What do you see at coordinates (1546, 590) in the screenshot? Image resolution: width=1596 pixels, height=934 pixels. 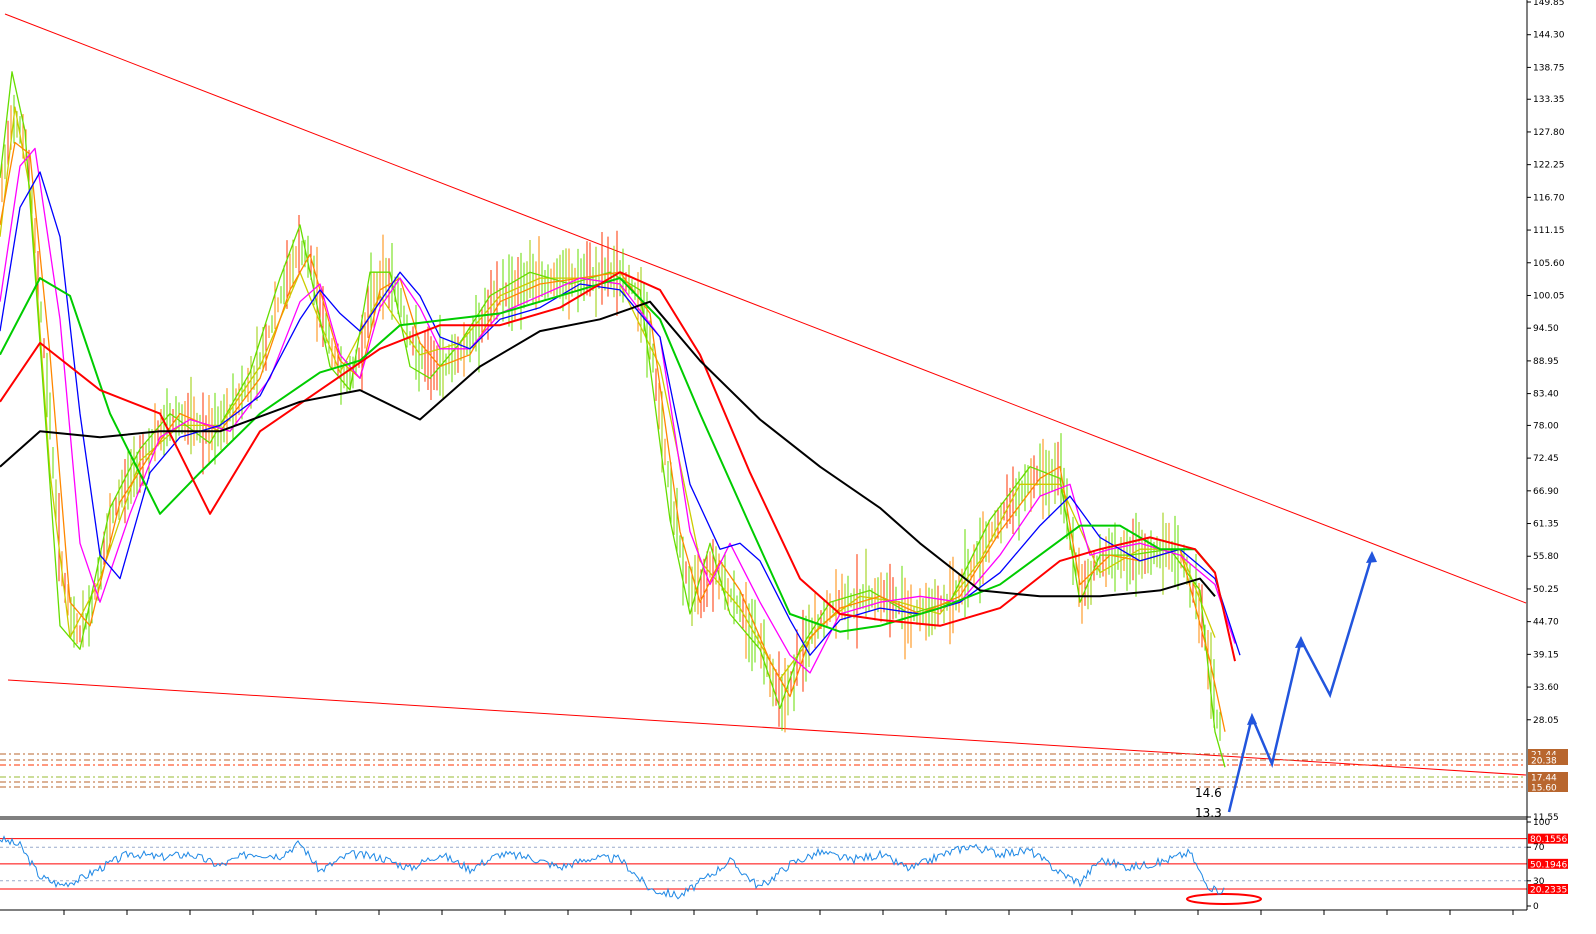 I see `price-tick-label: 50.25` at bounding box center [1546, 590].